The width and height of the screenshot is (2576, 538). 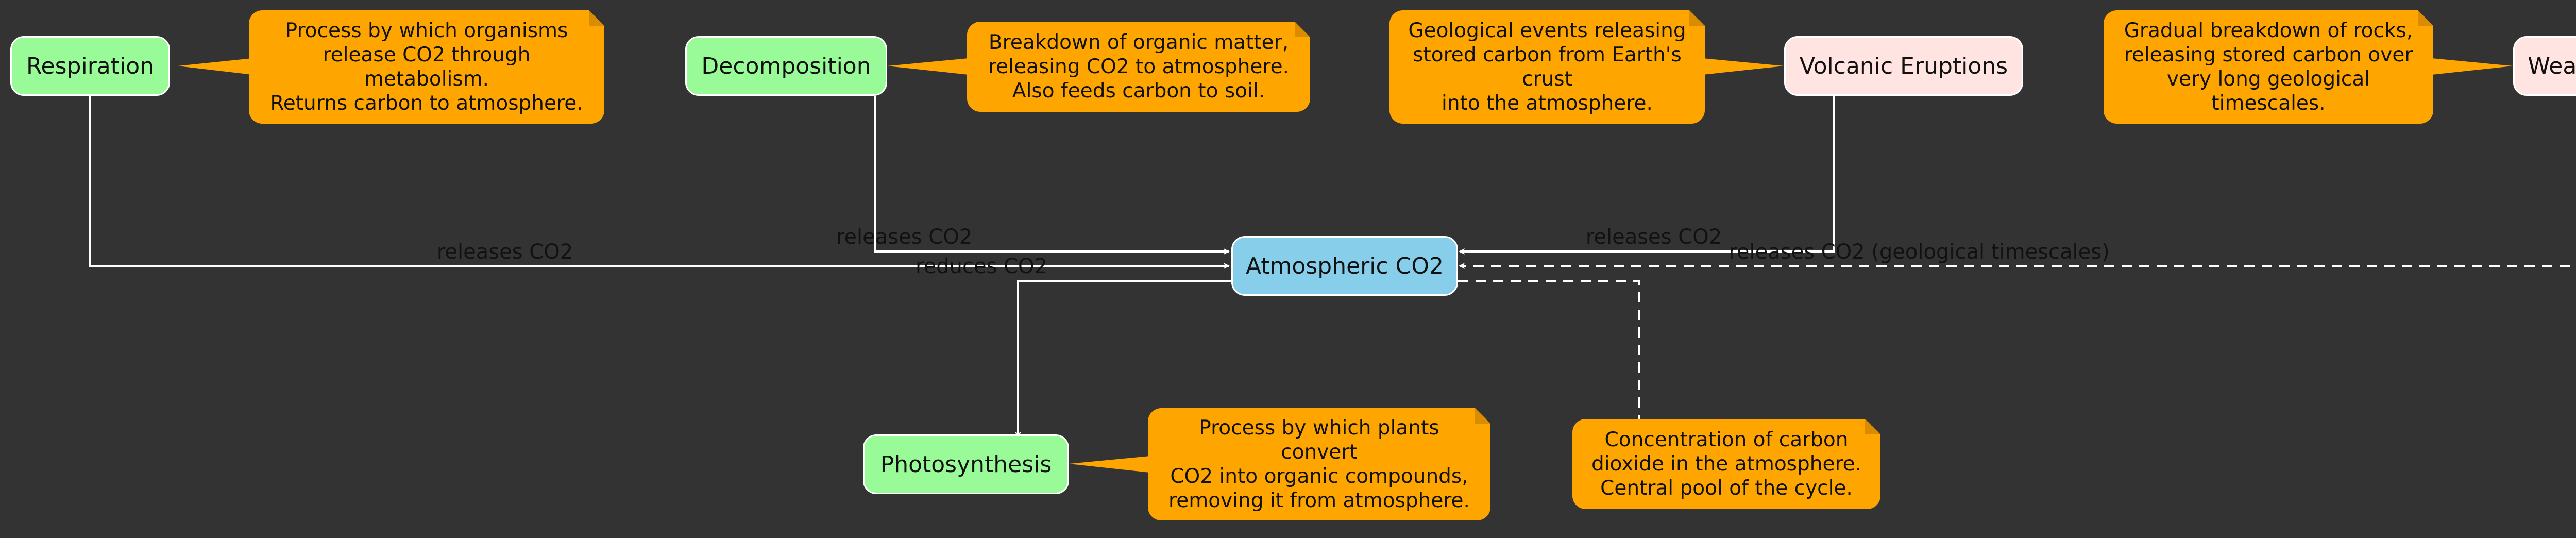 What do you see at coordinates (1549, 349) in the screenshot?
I see `note-link-atmospheric` at bounding box center [1549, 349].